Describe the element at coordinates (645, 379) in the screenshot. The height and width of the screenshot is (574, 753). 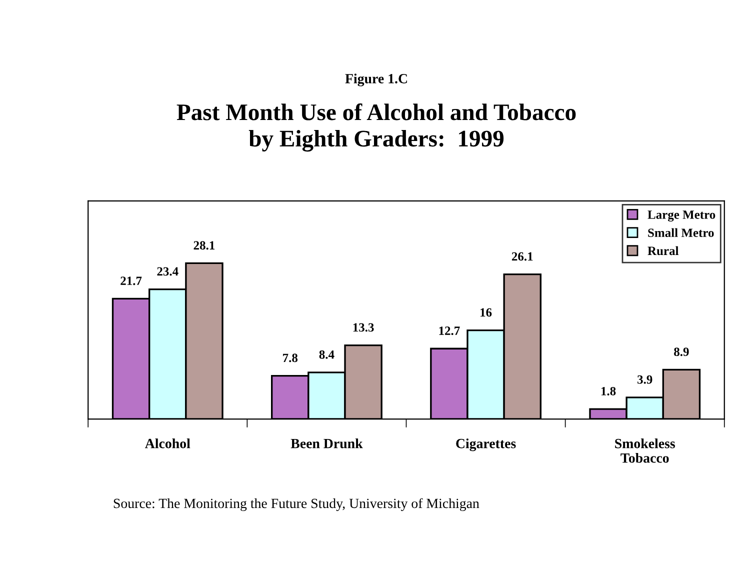
I see `data-label: 3.9` at that location.